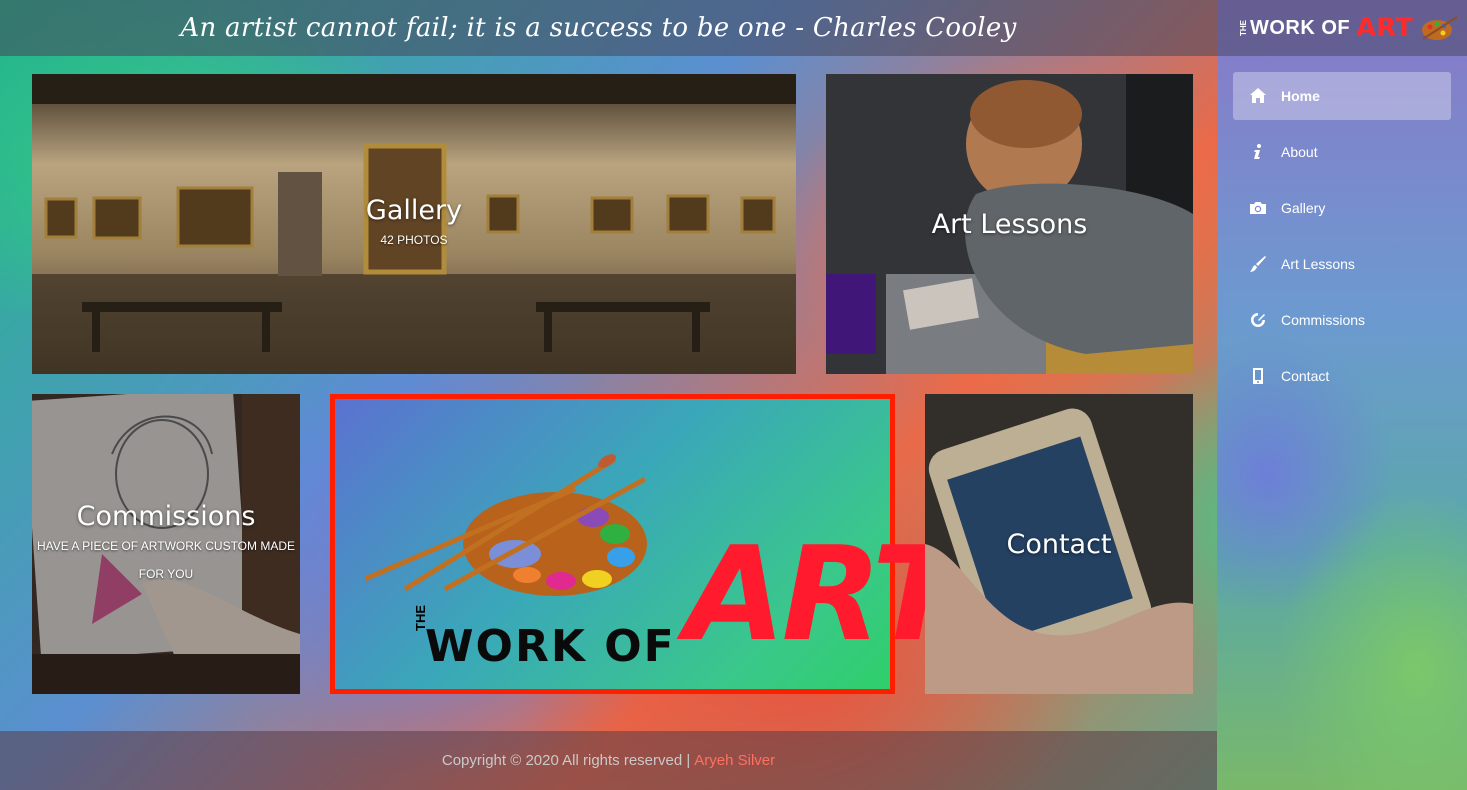  I want to click on commission-icon, so click(1258, 320).